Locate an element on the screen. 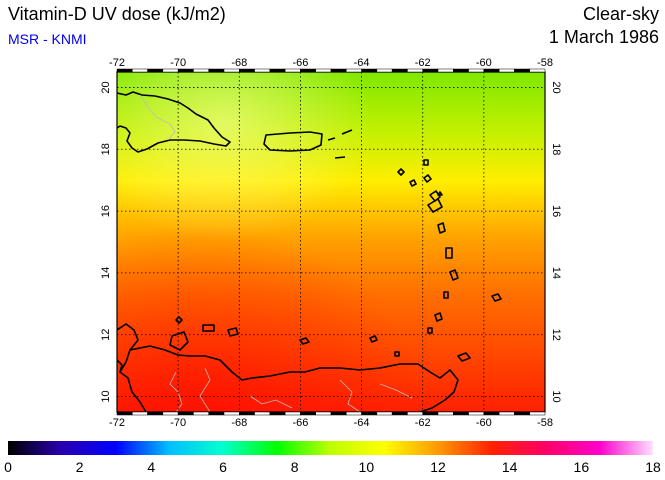  latitude-label: 18 is located at coordinates (556, 149).